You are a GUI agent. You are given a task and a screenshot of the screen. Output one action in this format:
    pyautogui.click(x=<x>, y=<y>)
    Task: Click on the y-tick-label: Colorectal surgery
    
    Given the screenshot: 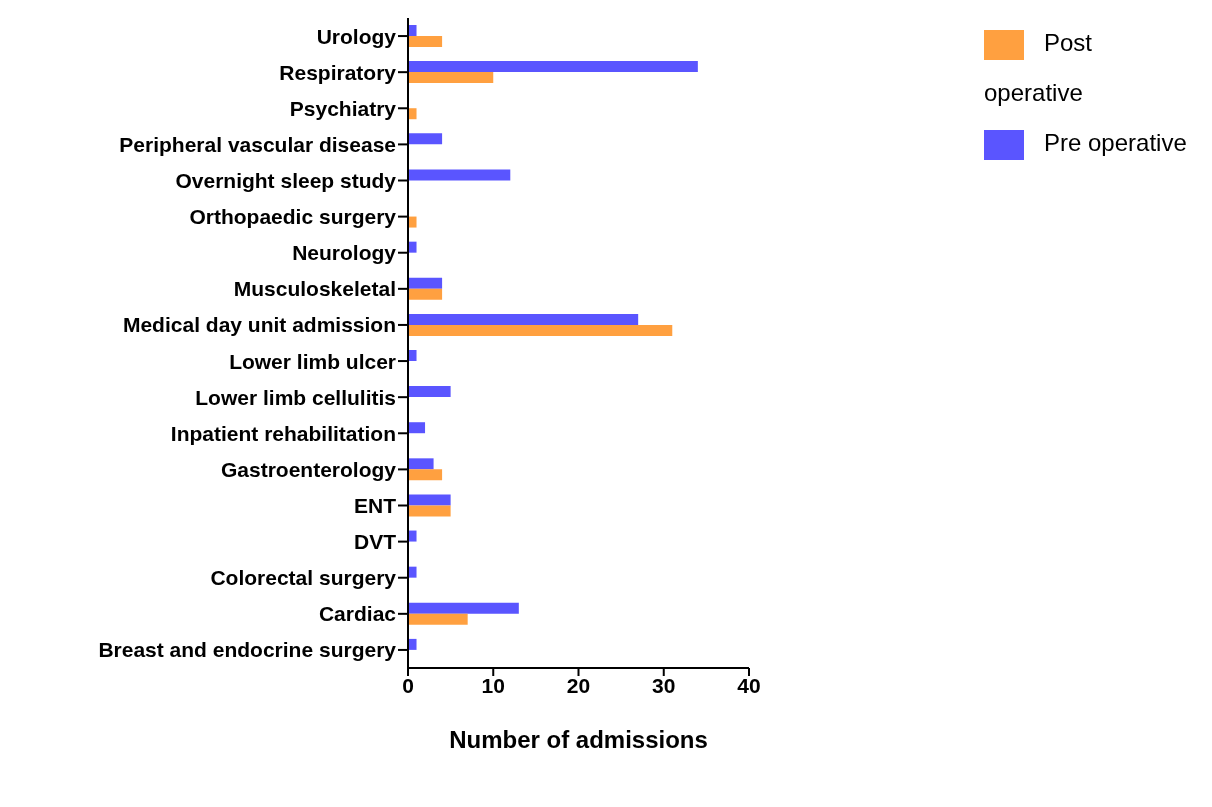 What is the action you would take?
    pyautogui.click(x=303, y=578)
    